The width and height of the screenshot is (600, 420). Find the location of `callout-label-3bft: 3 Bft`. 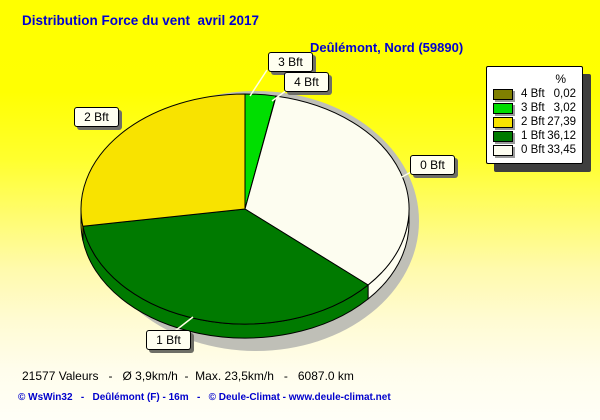

callout-label-3bft: 3 Bft is located at coordinates (290, 62).